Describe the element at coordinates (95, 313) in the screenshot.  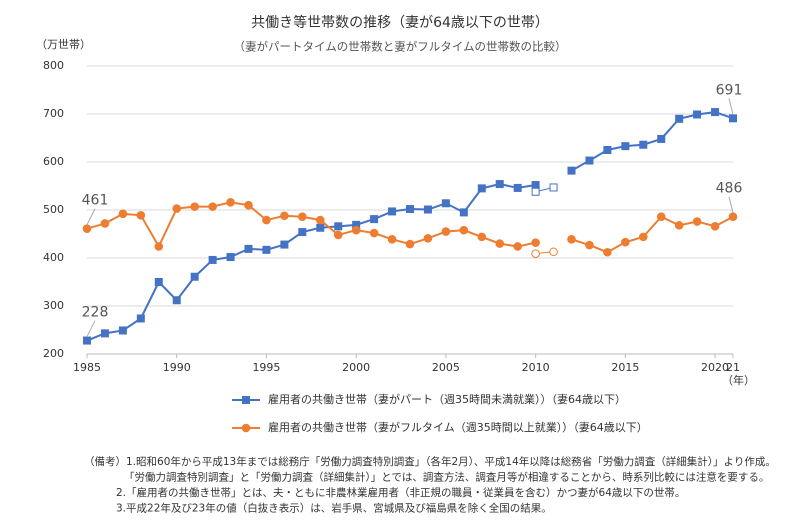
I see `data-label: 228` at that location.